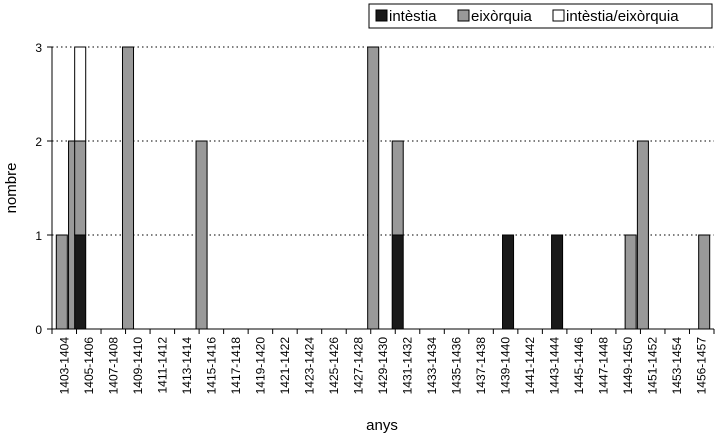 The width and height of the screenshot is (715, 437). What do you see at coordinates (702, 366) in the screenshot?
I see `x-tick-label-26: 1456-1457` at bounding box center [702, 366].